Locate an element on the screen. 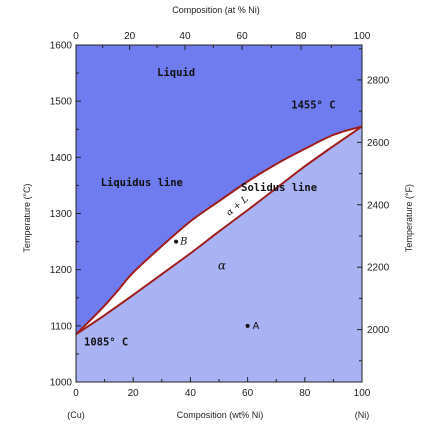 Image resolution: width=432 pixels, height=436 pixels. nickel-end-label: (Ni) is located at coordinates (362, 415).